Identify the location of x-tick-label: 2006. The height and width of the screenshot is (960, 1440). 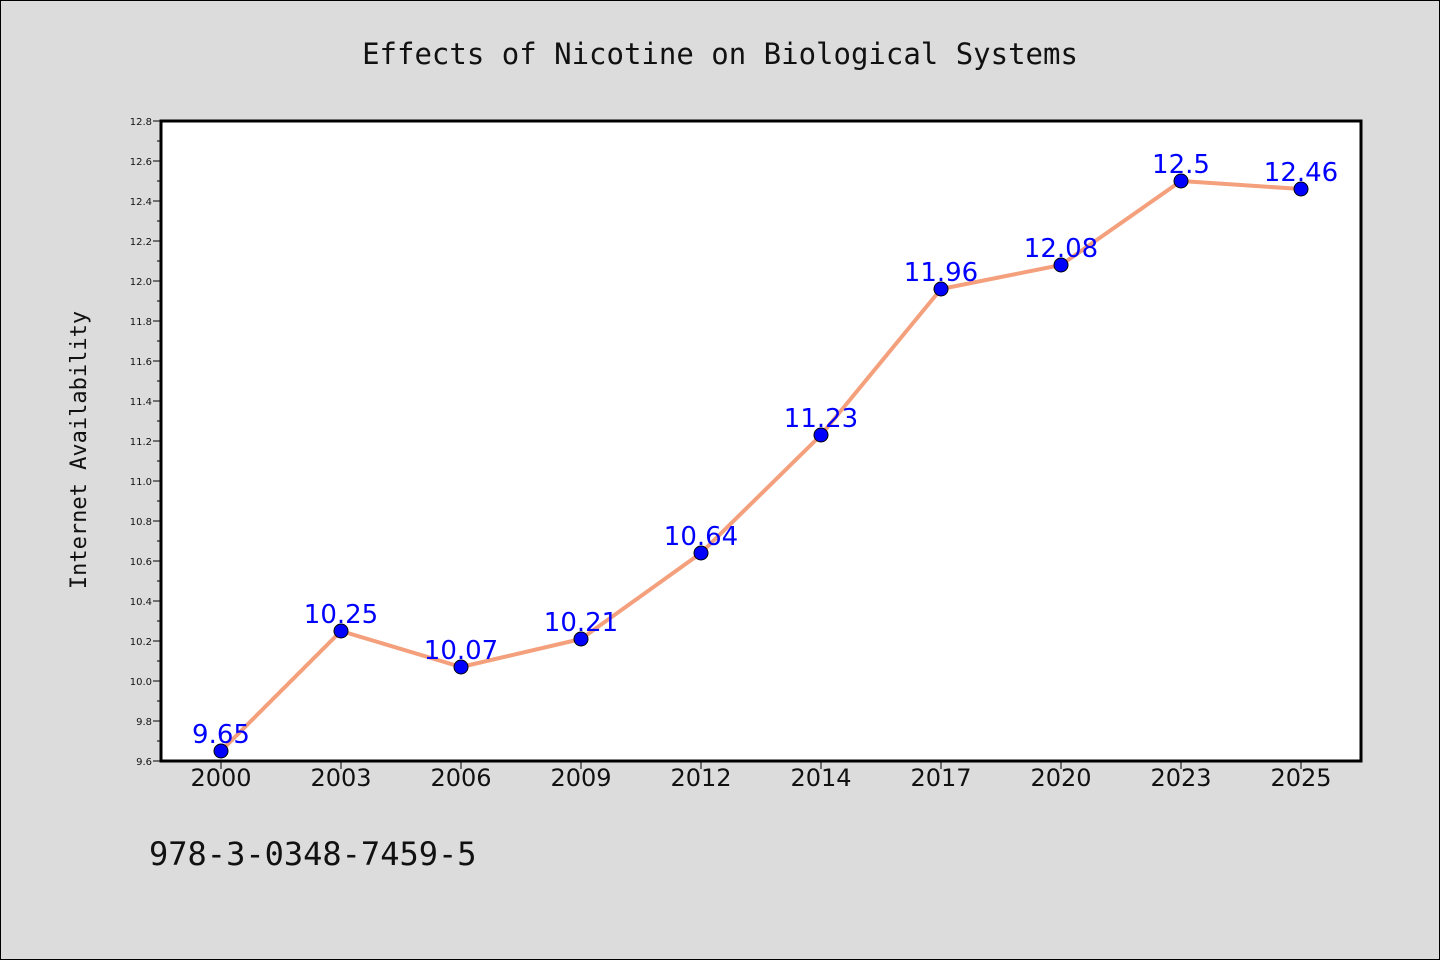
(460, 778).